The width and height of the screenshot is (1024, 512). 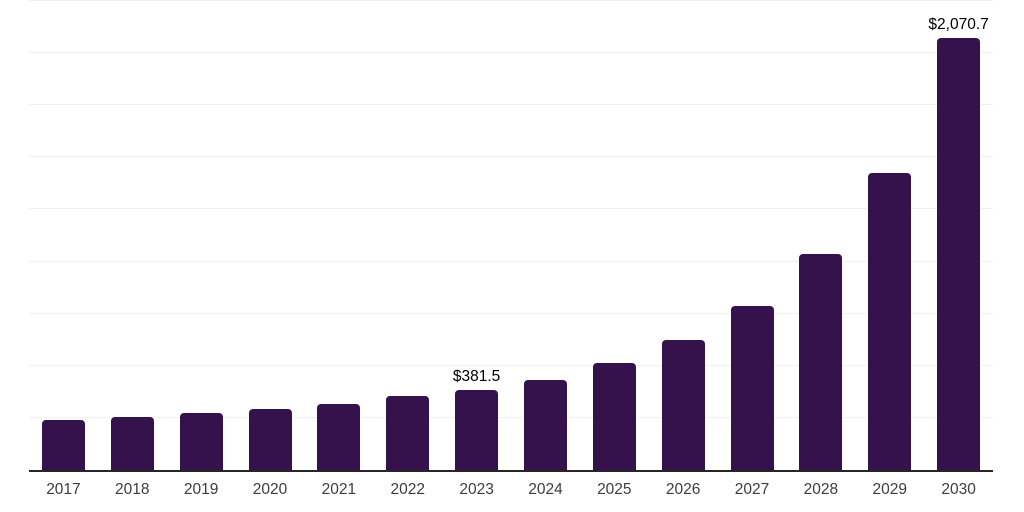 What do you see at coordinates (63, 489) in the screenshot?
I see `x-tick-label: 2017` at bounding box center [63, 489].